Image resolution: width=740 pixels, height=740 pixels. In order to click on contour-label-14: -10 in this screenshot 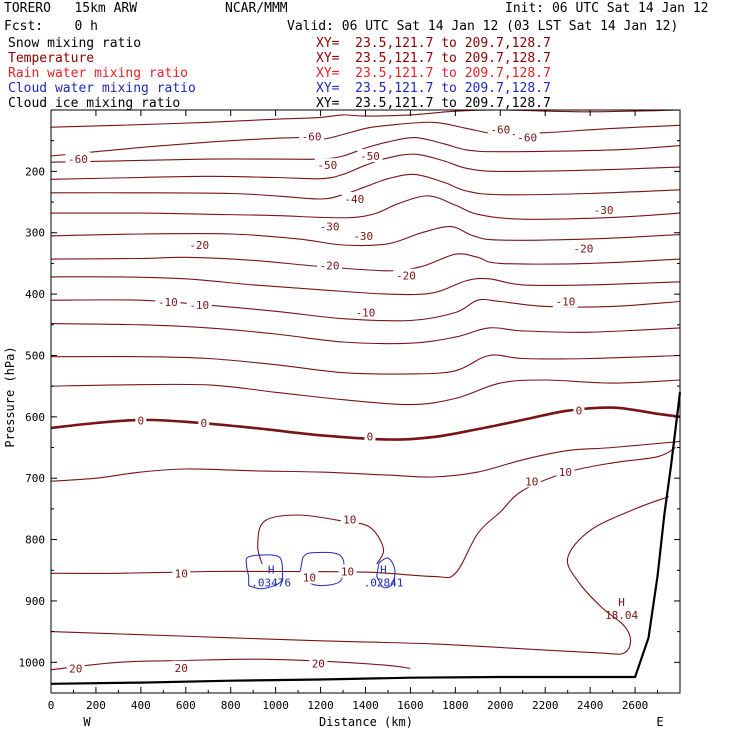, I will do `click(168, 302)`.